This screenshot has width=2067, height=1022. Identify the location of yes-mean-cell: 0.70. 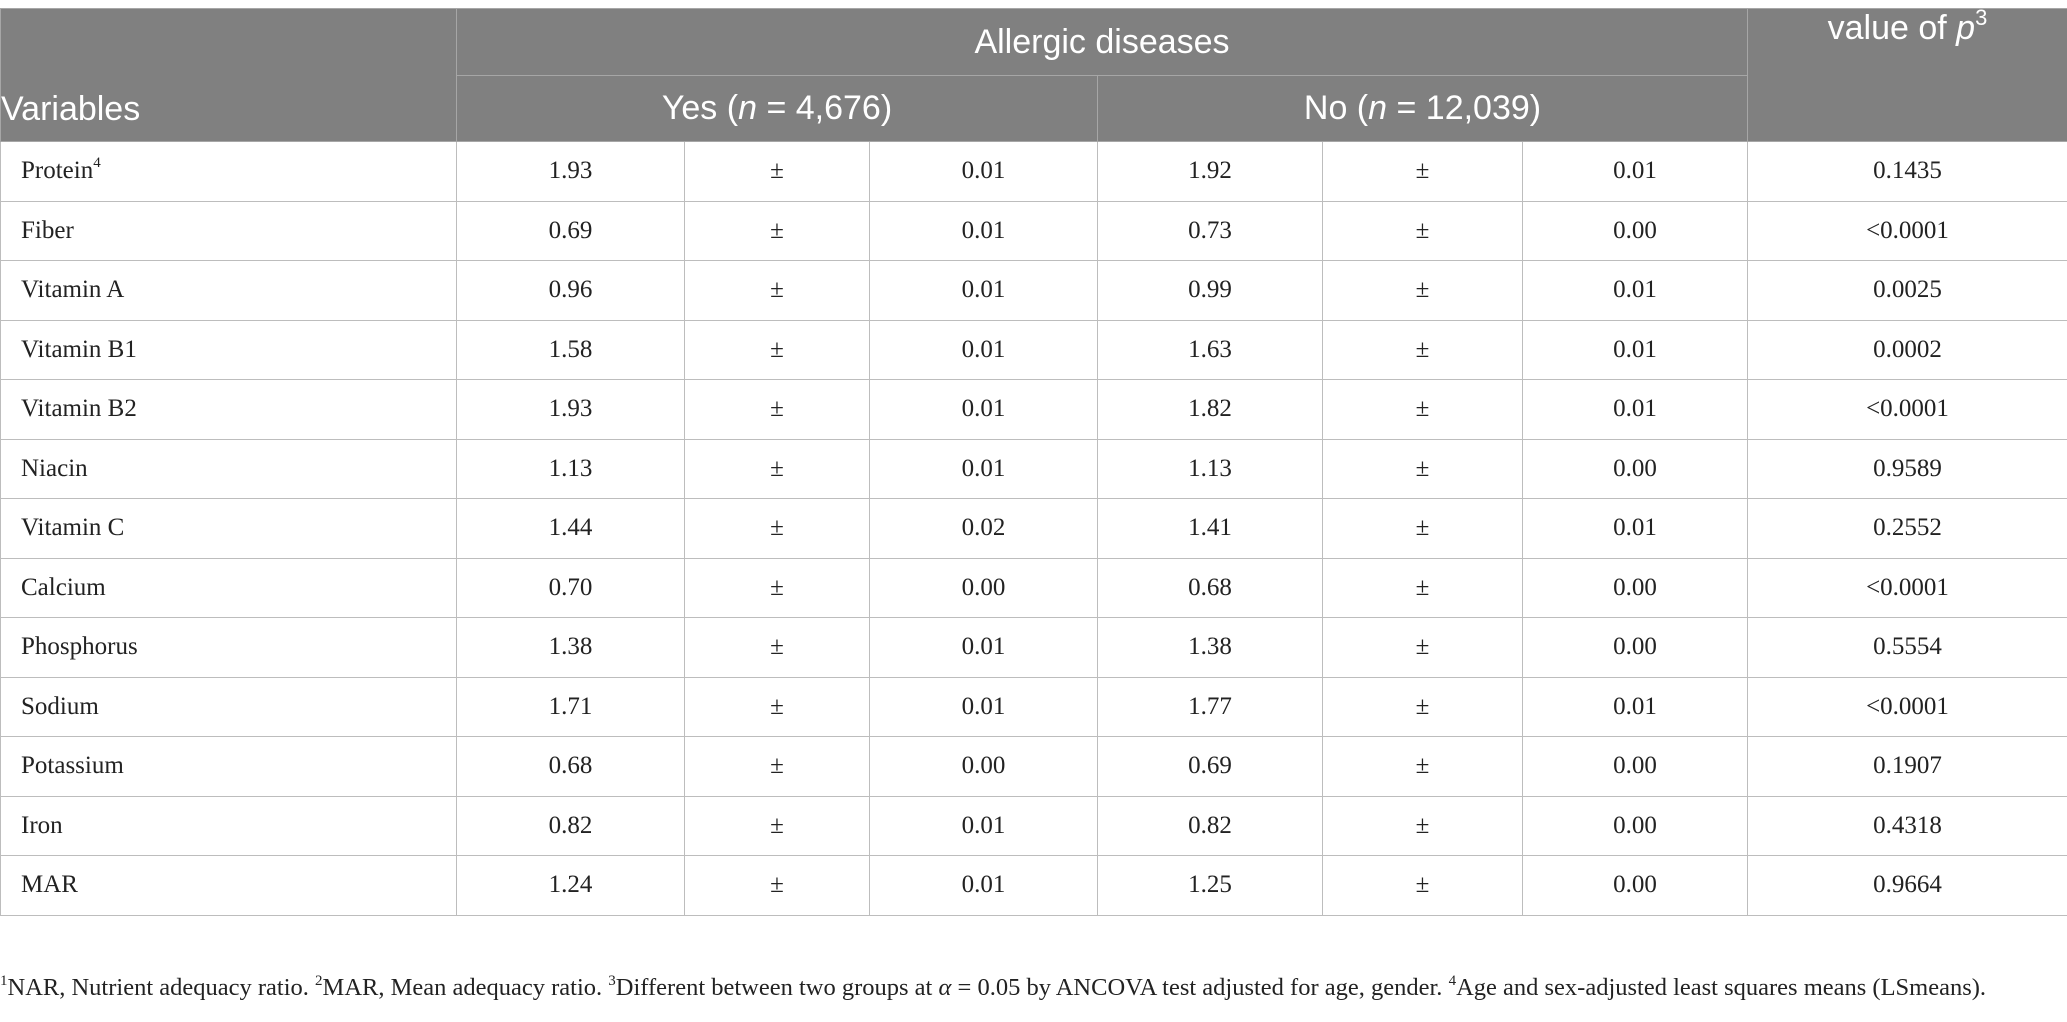
(570, 587).